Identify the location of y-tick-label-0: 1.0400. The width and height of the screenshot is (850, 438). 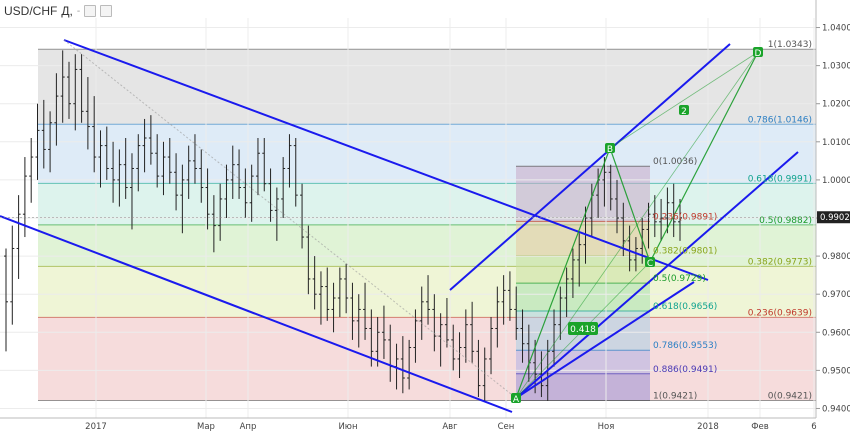
(836, 29).